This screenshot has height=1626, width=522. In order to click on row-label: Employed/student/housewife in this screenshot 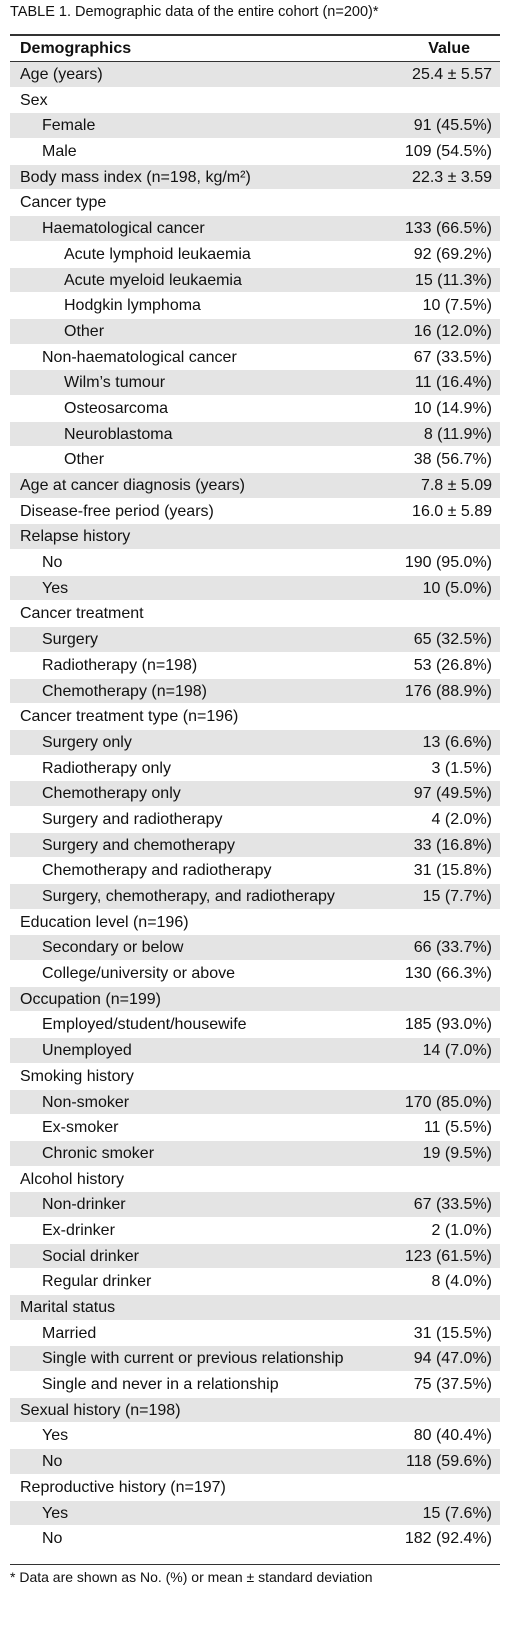, I will do `click(144, 1025)`.